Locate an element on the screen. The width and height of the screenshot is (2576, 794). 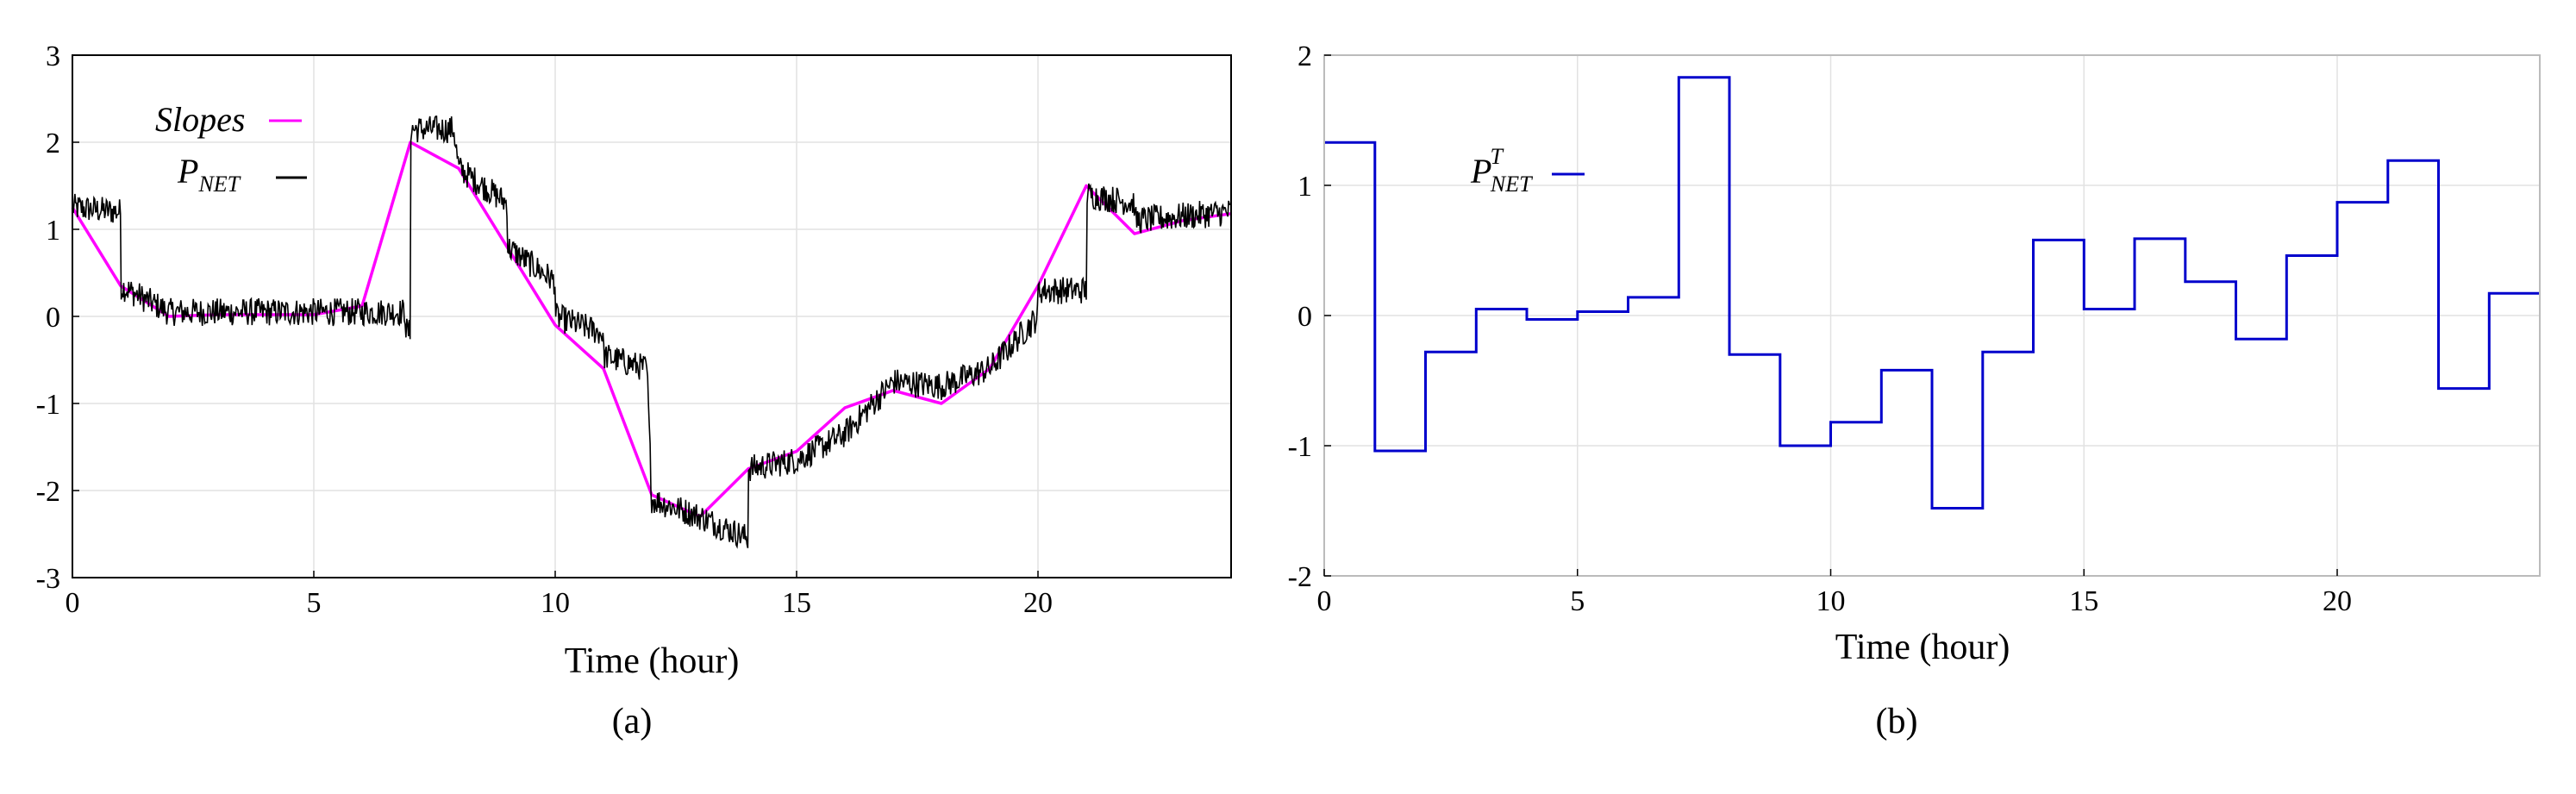
legend-pnet-subscript: NET is located at coordinates (219, 185).